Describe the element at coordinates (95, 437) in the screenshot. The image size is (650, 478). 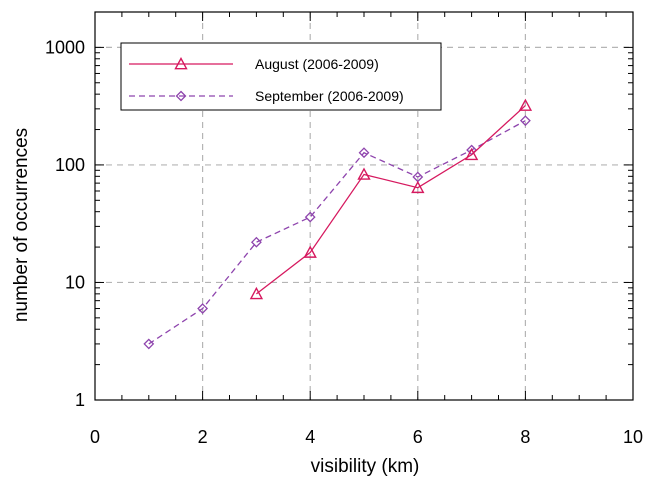
I see `x-tick-label: 0` at that location.